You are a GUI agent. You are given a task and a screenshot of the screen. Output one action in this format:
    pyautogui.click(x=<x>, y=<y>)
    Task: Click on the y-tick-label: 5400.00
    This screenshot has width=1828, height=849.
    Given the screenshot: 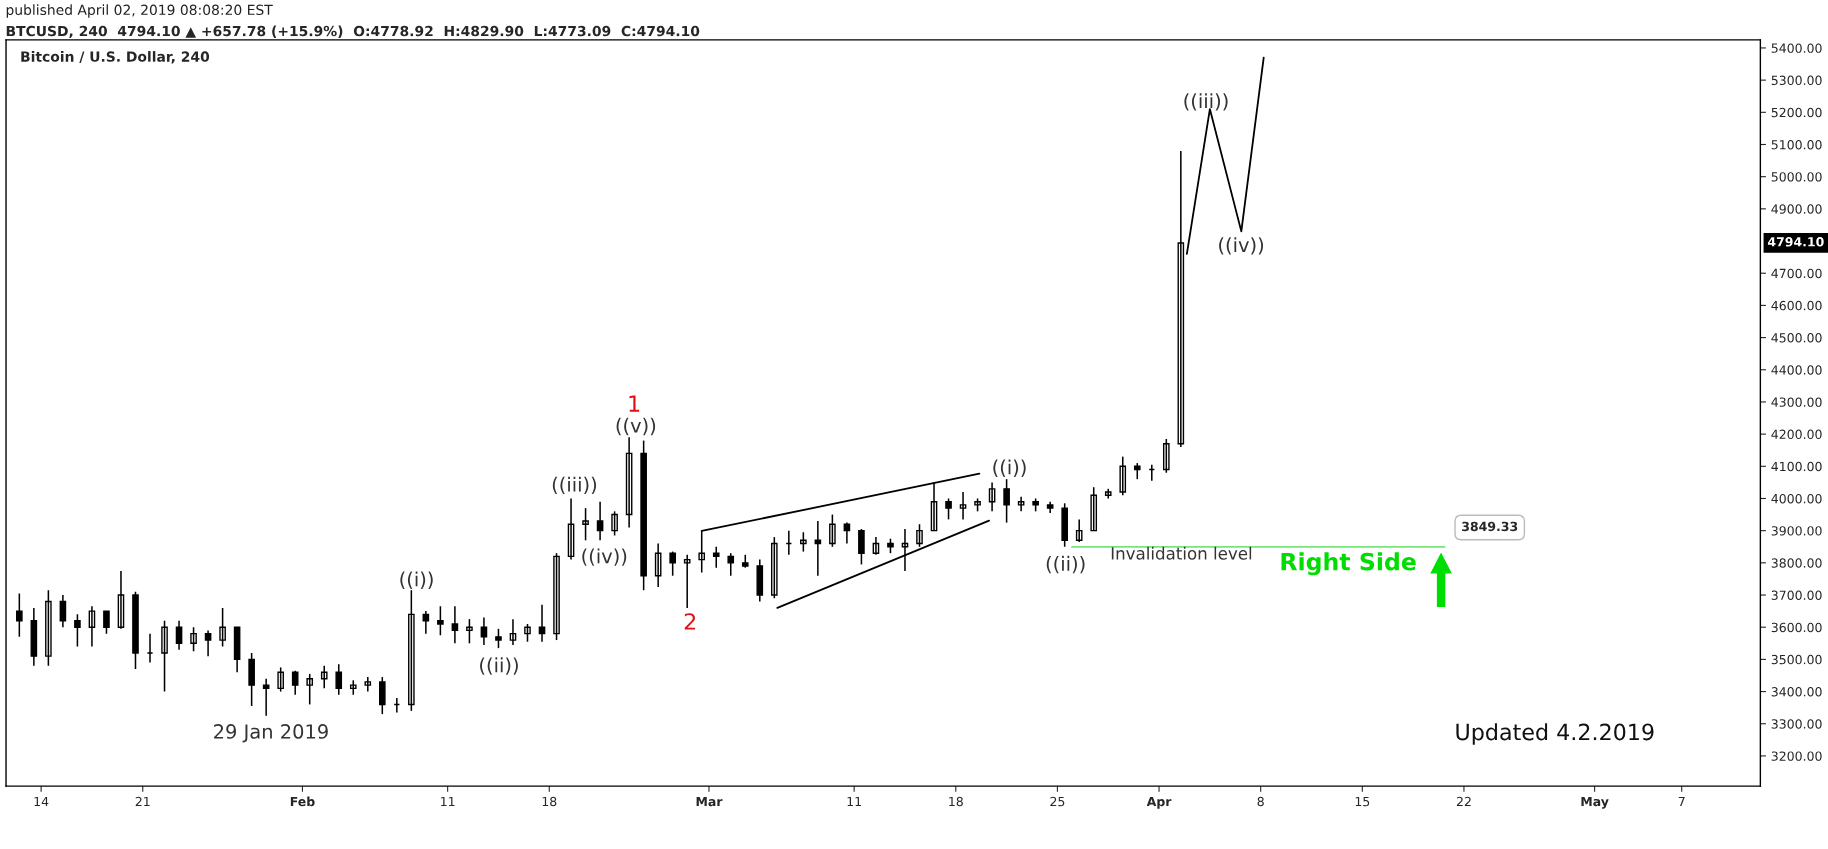 What is the action you would take?
    pyautogui.click(x=1796, y=48)
    